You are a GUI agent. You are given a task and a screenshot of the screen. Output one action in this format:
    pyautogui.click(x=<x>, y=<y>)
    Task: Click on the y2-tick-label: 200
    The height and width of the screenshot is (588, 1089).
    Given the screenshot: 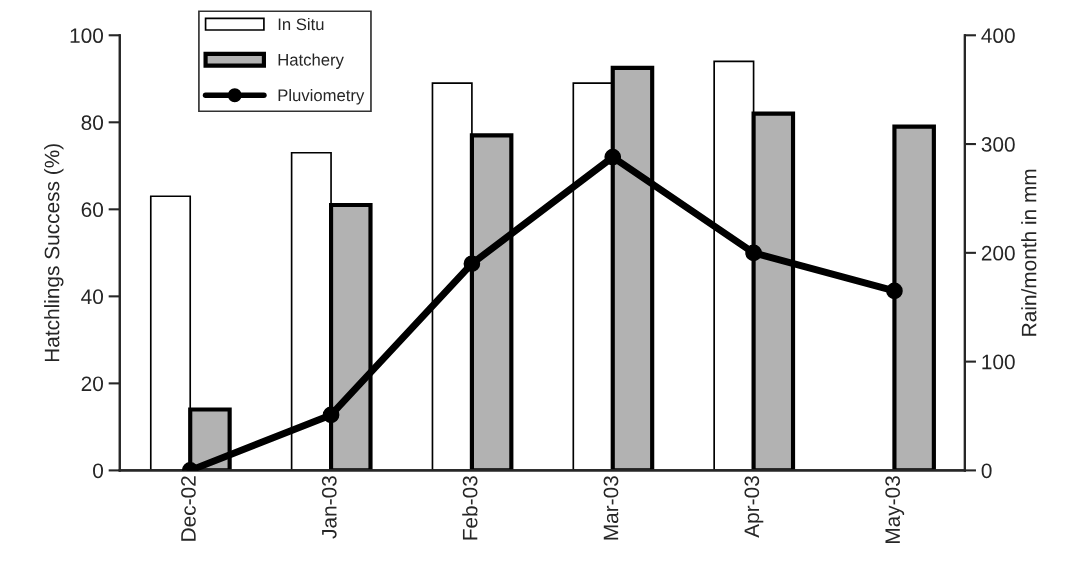 What is the action you would take?
    pyautogui.click(x=998, y=253)
    